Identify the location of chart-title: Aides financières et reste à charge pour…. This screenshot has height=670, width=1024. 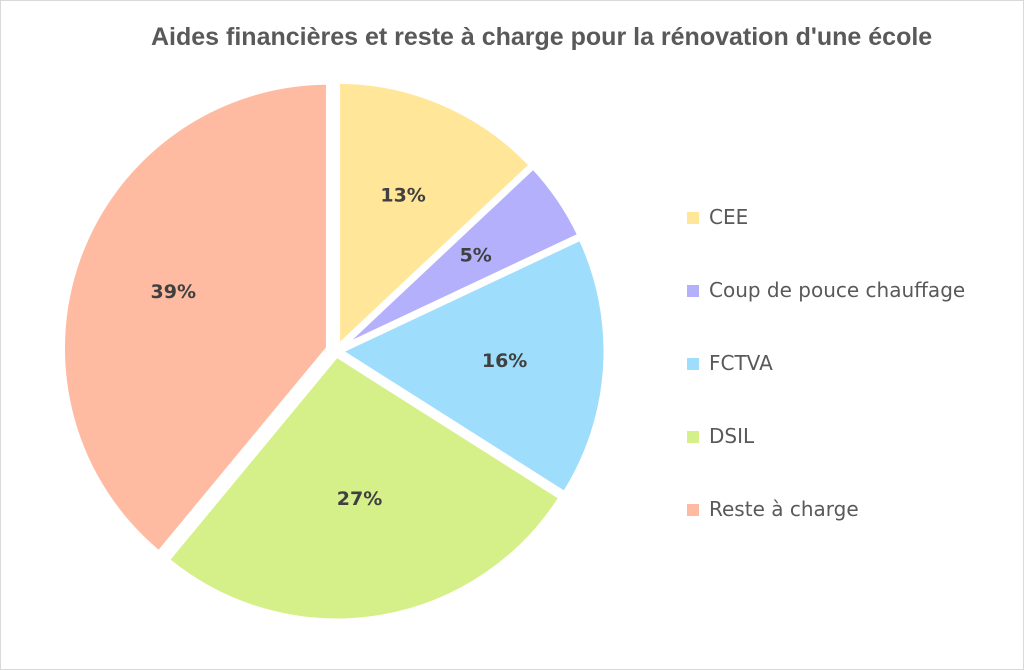
(542, 37).